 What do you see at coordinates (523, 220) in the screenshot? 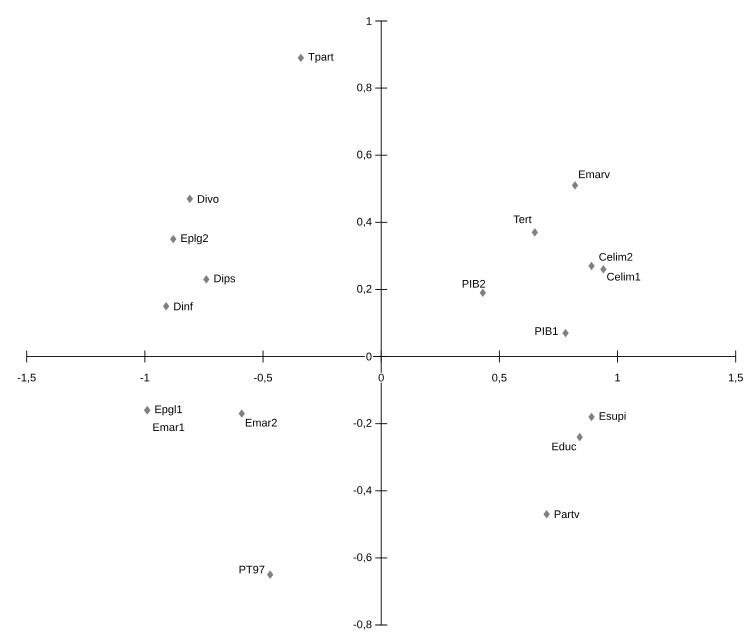
I see `annotation: Tert` at bounding box center [523, 220].